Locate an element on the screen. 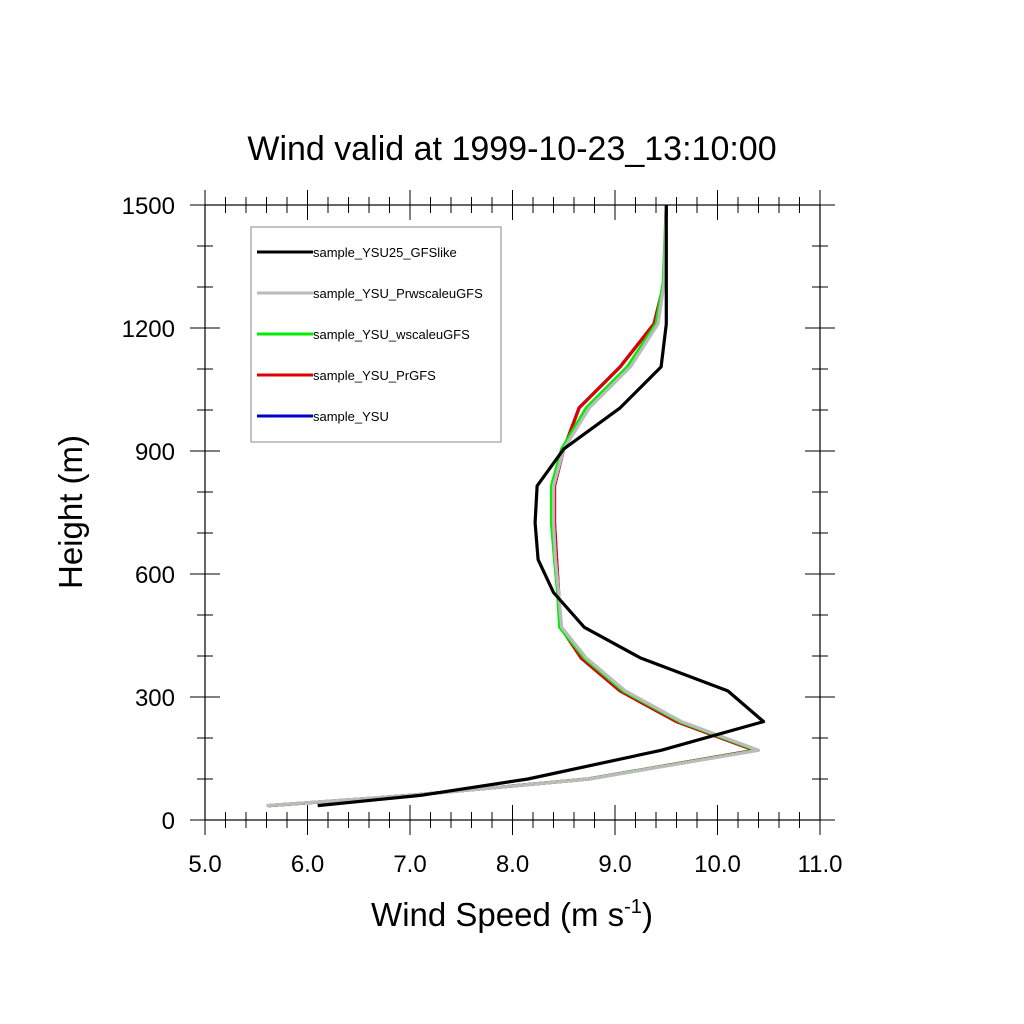  x-tick-label: 5.0 is located at coordinates (204, 864).